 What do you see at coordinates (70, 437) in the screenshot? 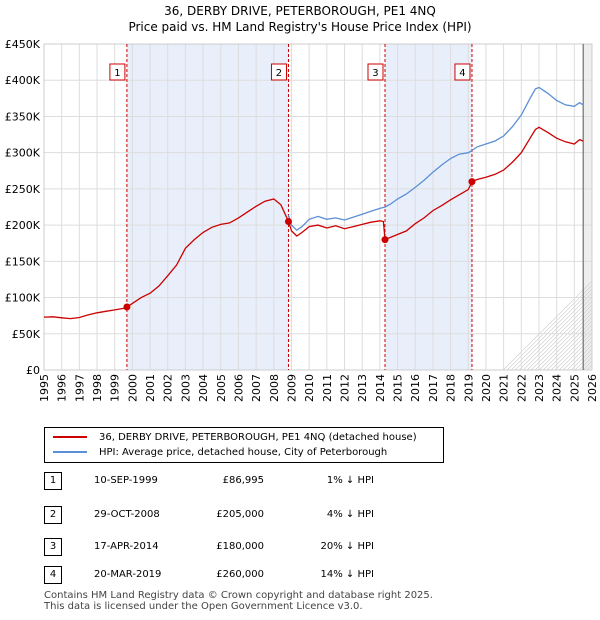
I see `legend-line-red` at bounding box center [70, 437].